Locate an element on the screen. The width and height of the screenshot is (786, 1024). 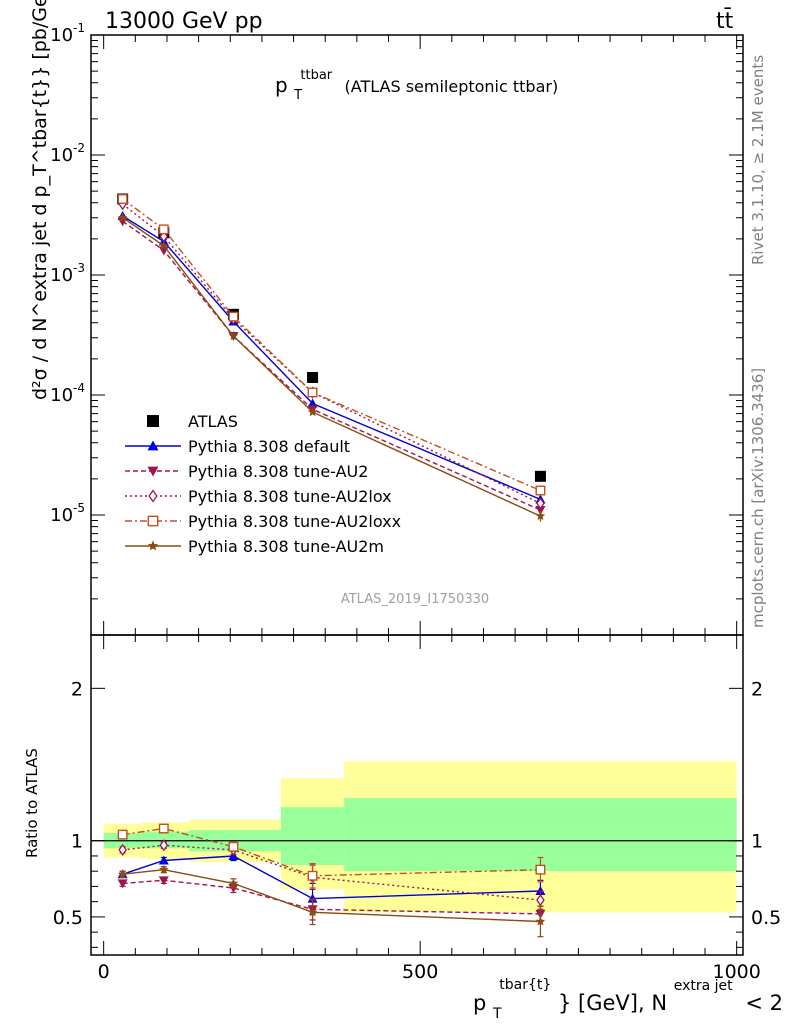
ratio-y-tick-label-right: 1 is located at coordinates (757, 842).